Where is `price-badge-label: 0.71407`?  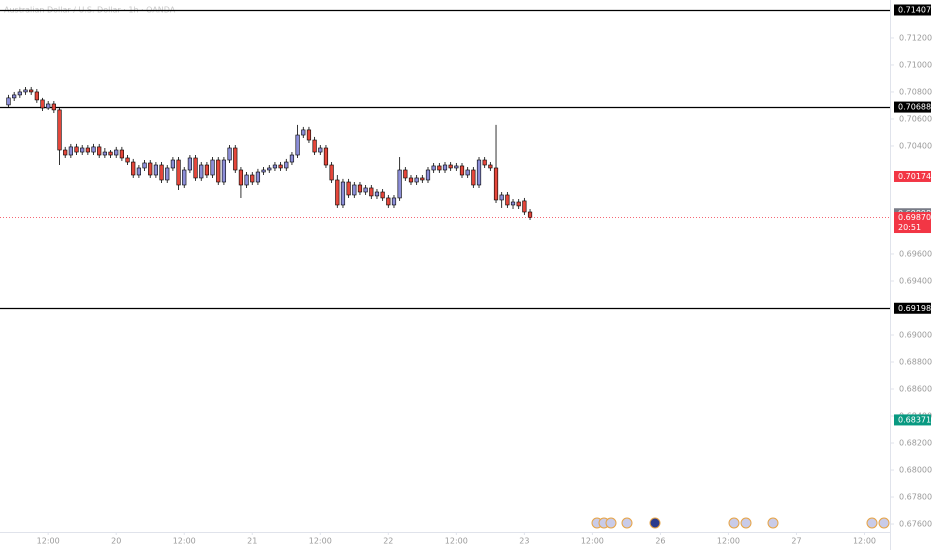
price-badge-label: 0.71407 is located at coordinates (914, 9).